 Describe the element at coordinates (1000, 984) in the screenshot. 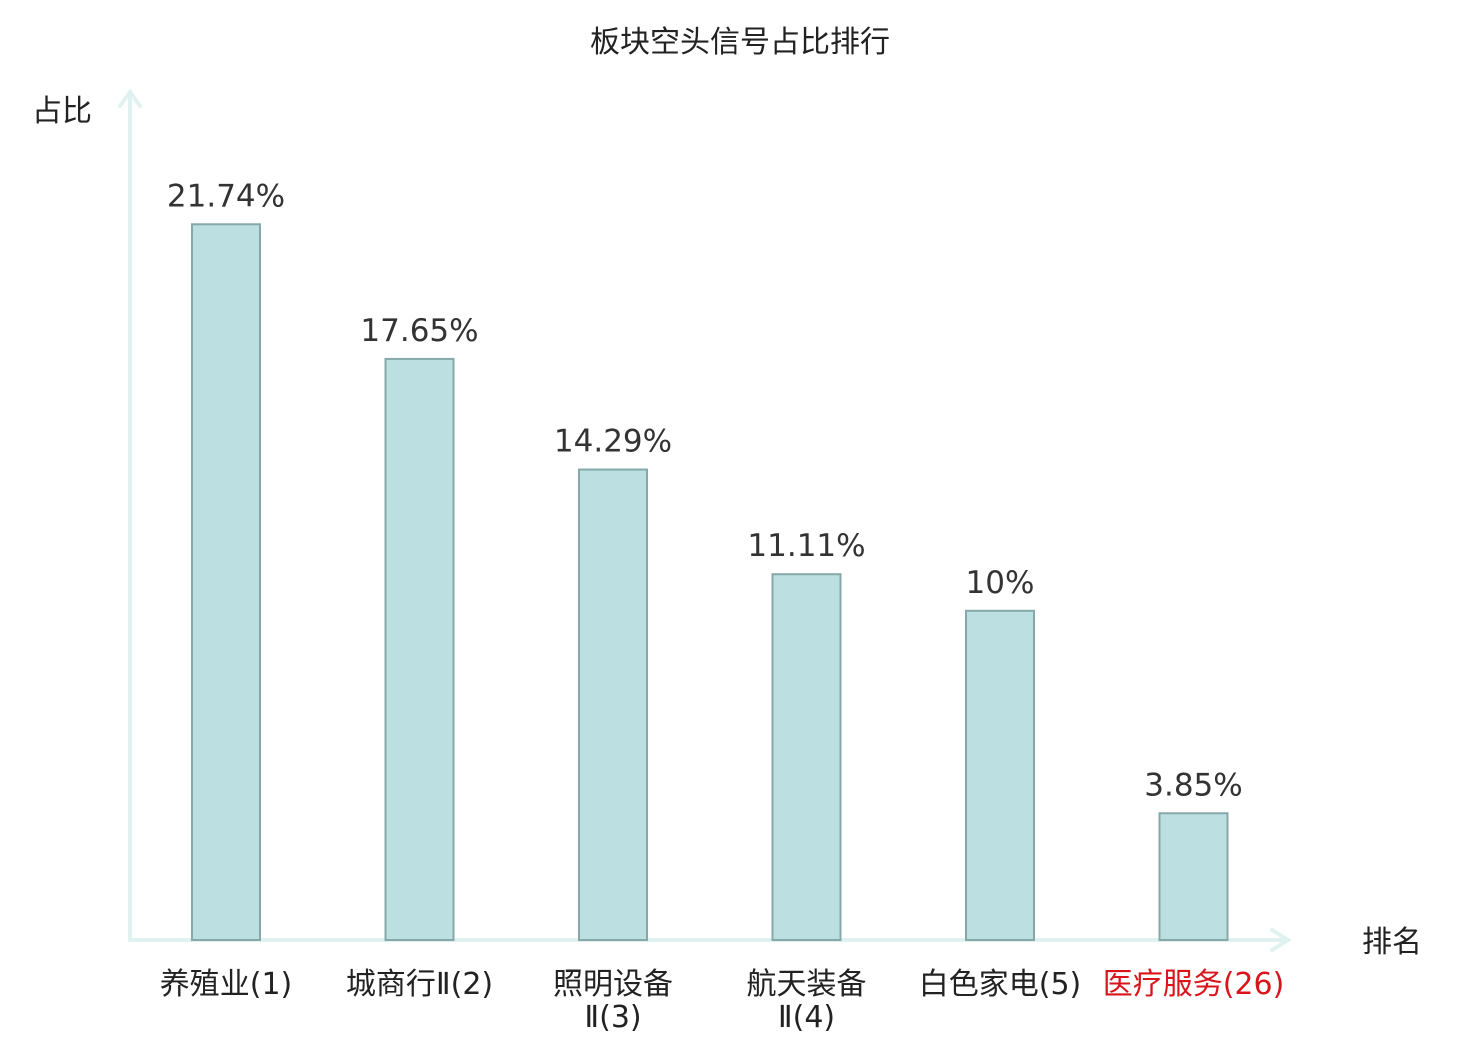

I see `category-label-5: 白色家电(5)` at that location.